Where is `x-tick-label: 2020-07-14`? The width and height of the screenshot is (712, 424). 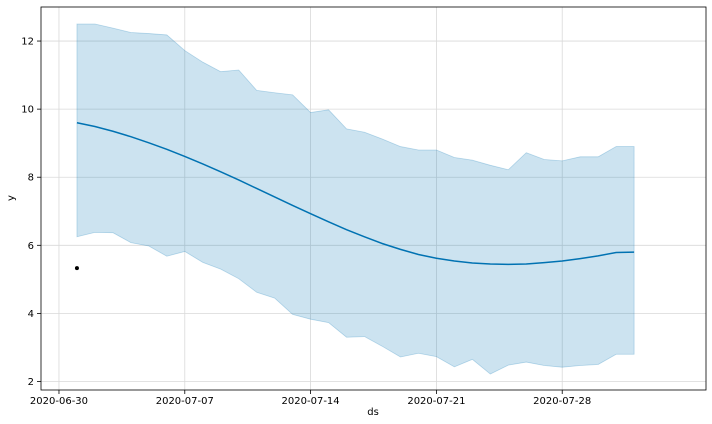 x-tick-label: 2020-07-14 is located at coordinates (311, 401).